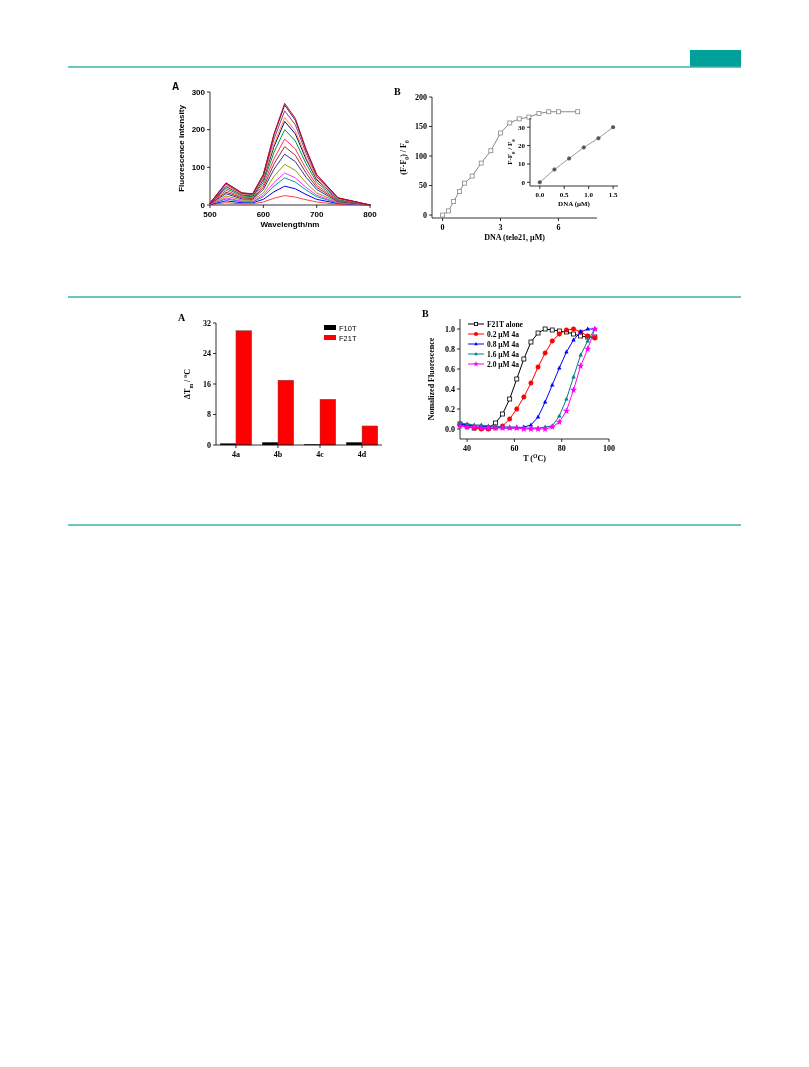 The image size is (809, 1067). I want to click on x-axis-title: T ($^{O}$C), so click(535, 458).